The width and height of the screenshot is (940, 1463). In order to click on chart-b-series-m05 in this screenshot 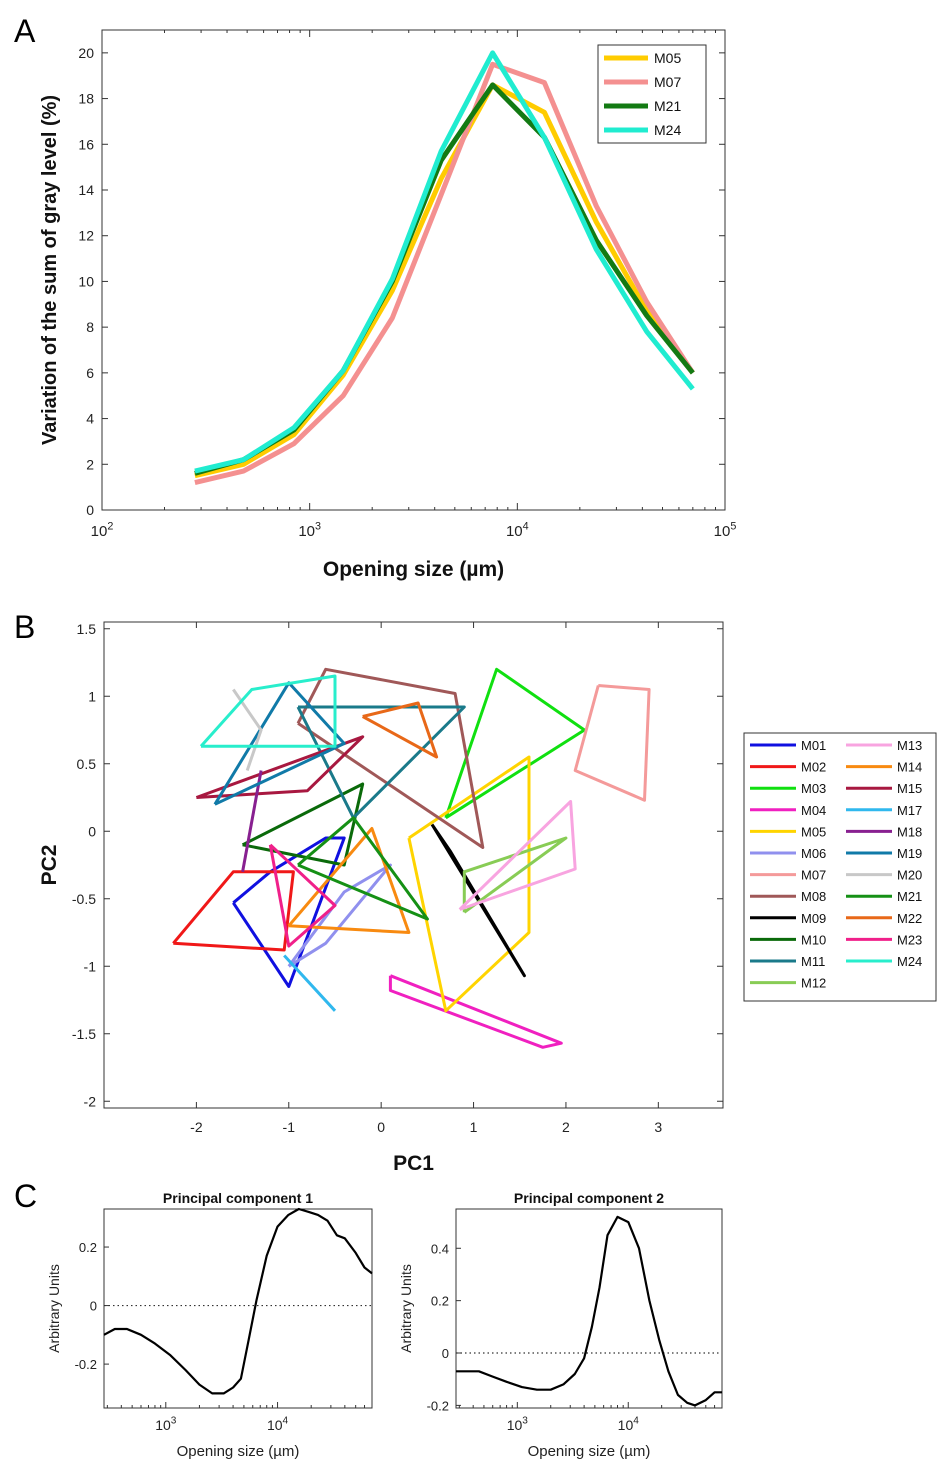, I will do `click(469, 884)`.